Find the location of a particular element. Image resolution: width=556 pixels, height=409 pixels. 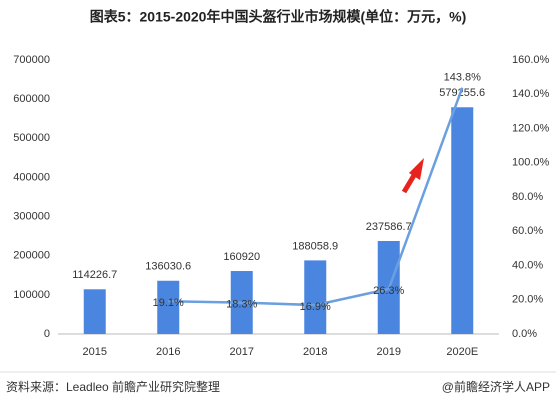

y2-tick-label: 40.0% is located at coordinates (527, 265).